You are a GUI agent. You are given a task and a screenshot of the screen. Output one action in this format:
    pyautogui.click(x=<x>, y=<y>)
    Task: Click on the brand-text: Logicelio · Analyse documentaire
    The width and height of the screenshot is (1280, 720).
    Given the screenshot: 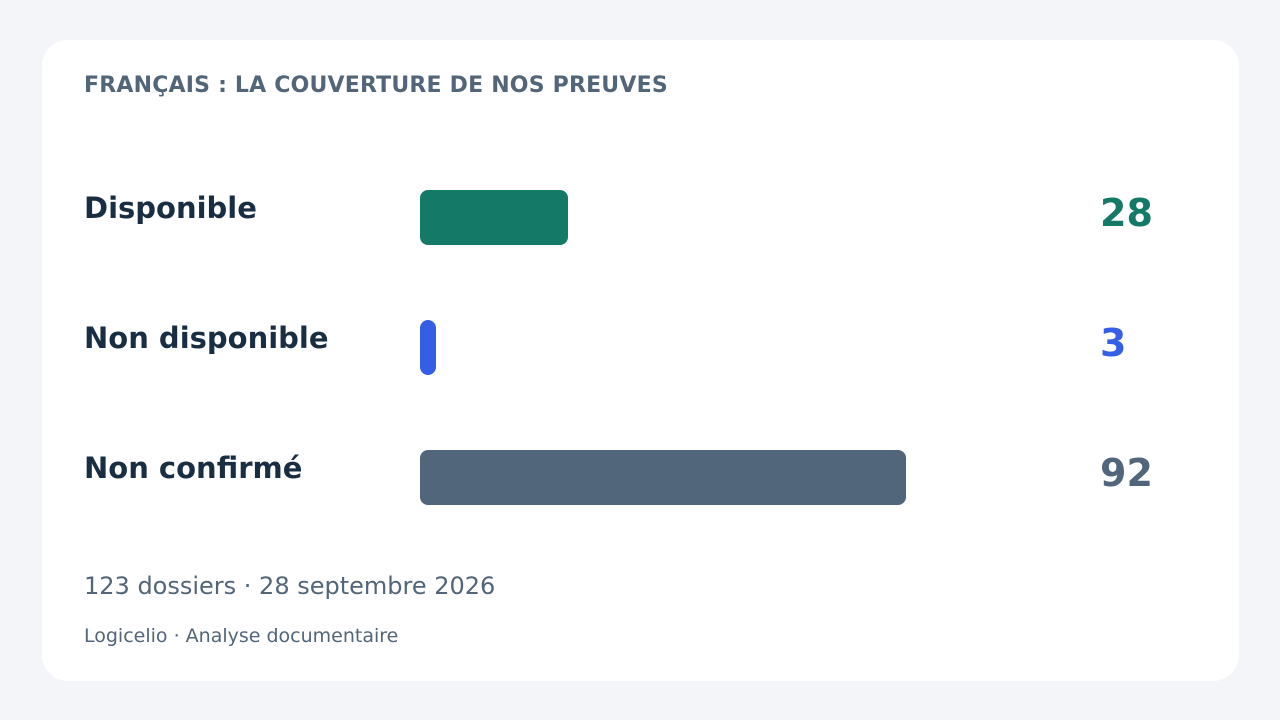 What is the action you would take?
    pyautogui.click(x=241, y=636)
    